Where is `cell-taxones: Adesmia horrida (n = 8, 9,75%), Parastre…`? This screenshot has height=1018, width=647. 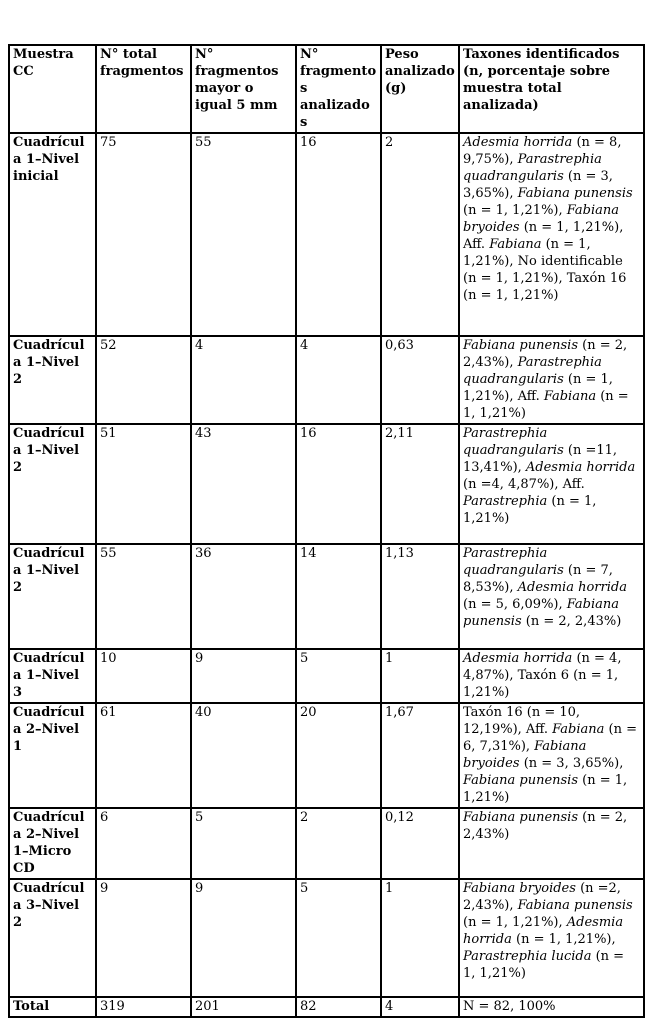
cell-taxones: Adesmia horrida (n = 8, 9,75%), Parastre… is located at coordinates (551, 234).